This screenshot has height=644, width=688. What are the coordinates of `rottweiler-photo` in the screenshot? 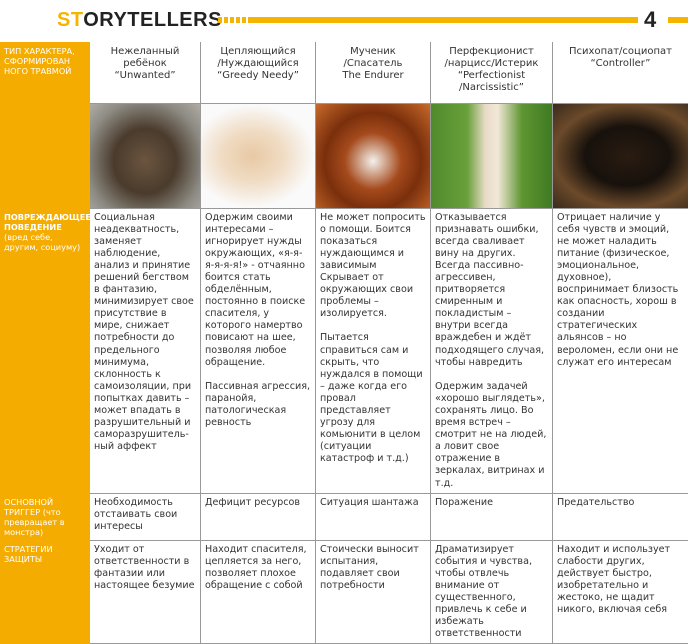 It's located at (620, 156).